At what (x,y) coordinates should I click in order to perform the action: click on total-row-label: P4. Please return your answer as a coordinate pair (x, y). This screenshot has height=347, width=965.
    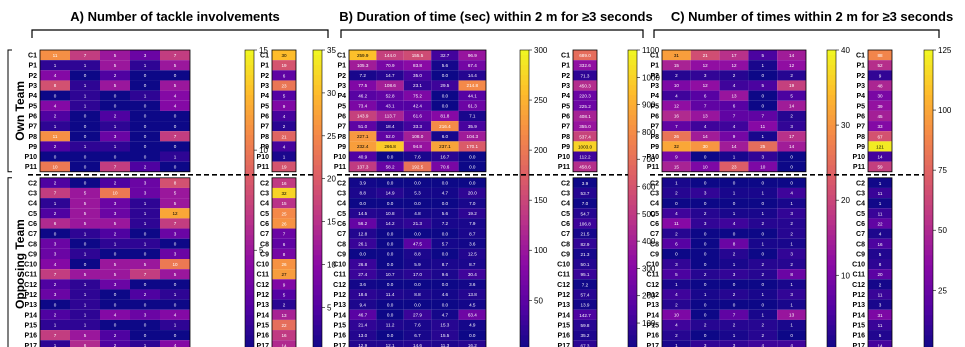
    Looking at the image, I should click on (565, 96).